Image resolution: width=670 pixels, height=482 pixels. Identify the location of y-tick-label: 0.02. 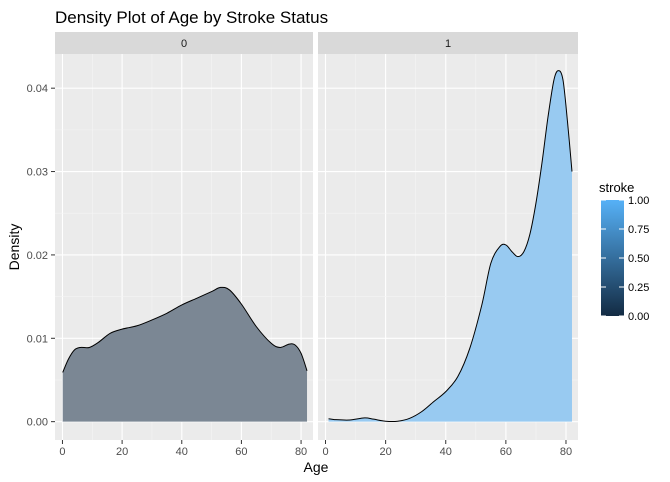
(37, 256).